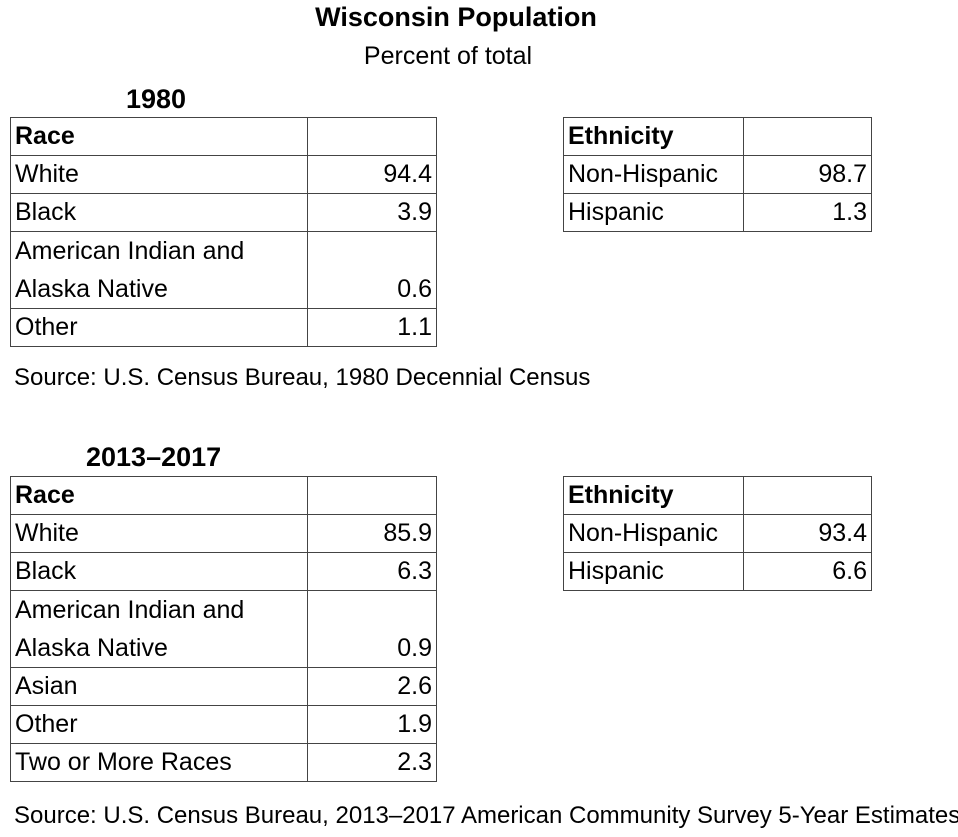 The height and width of the screenshot is (837, 958). What do you see at coordinates (372, 327) in the screenshot?
I see `race-value: 1.1` at bounding box center [372, 327].